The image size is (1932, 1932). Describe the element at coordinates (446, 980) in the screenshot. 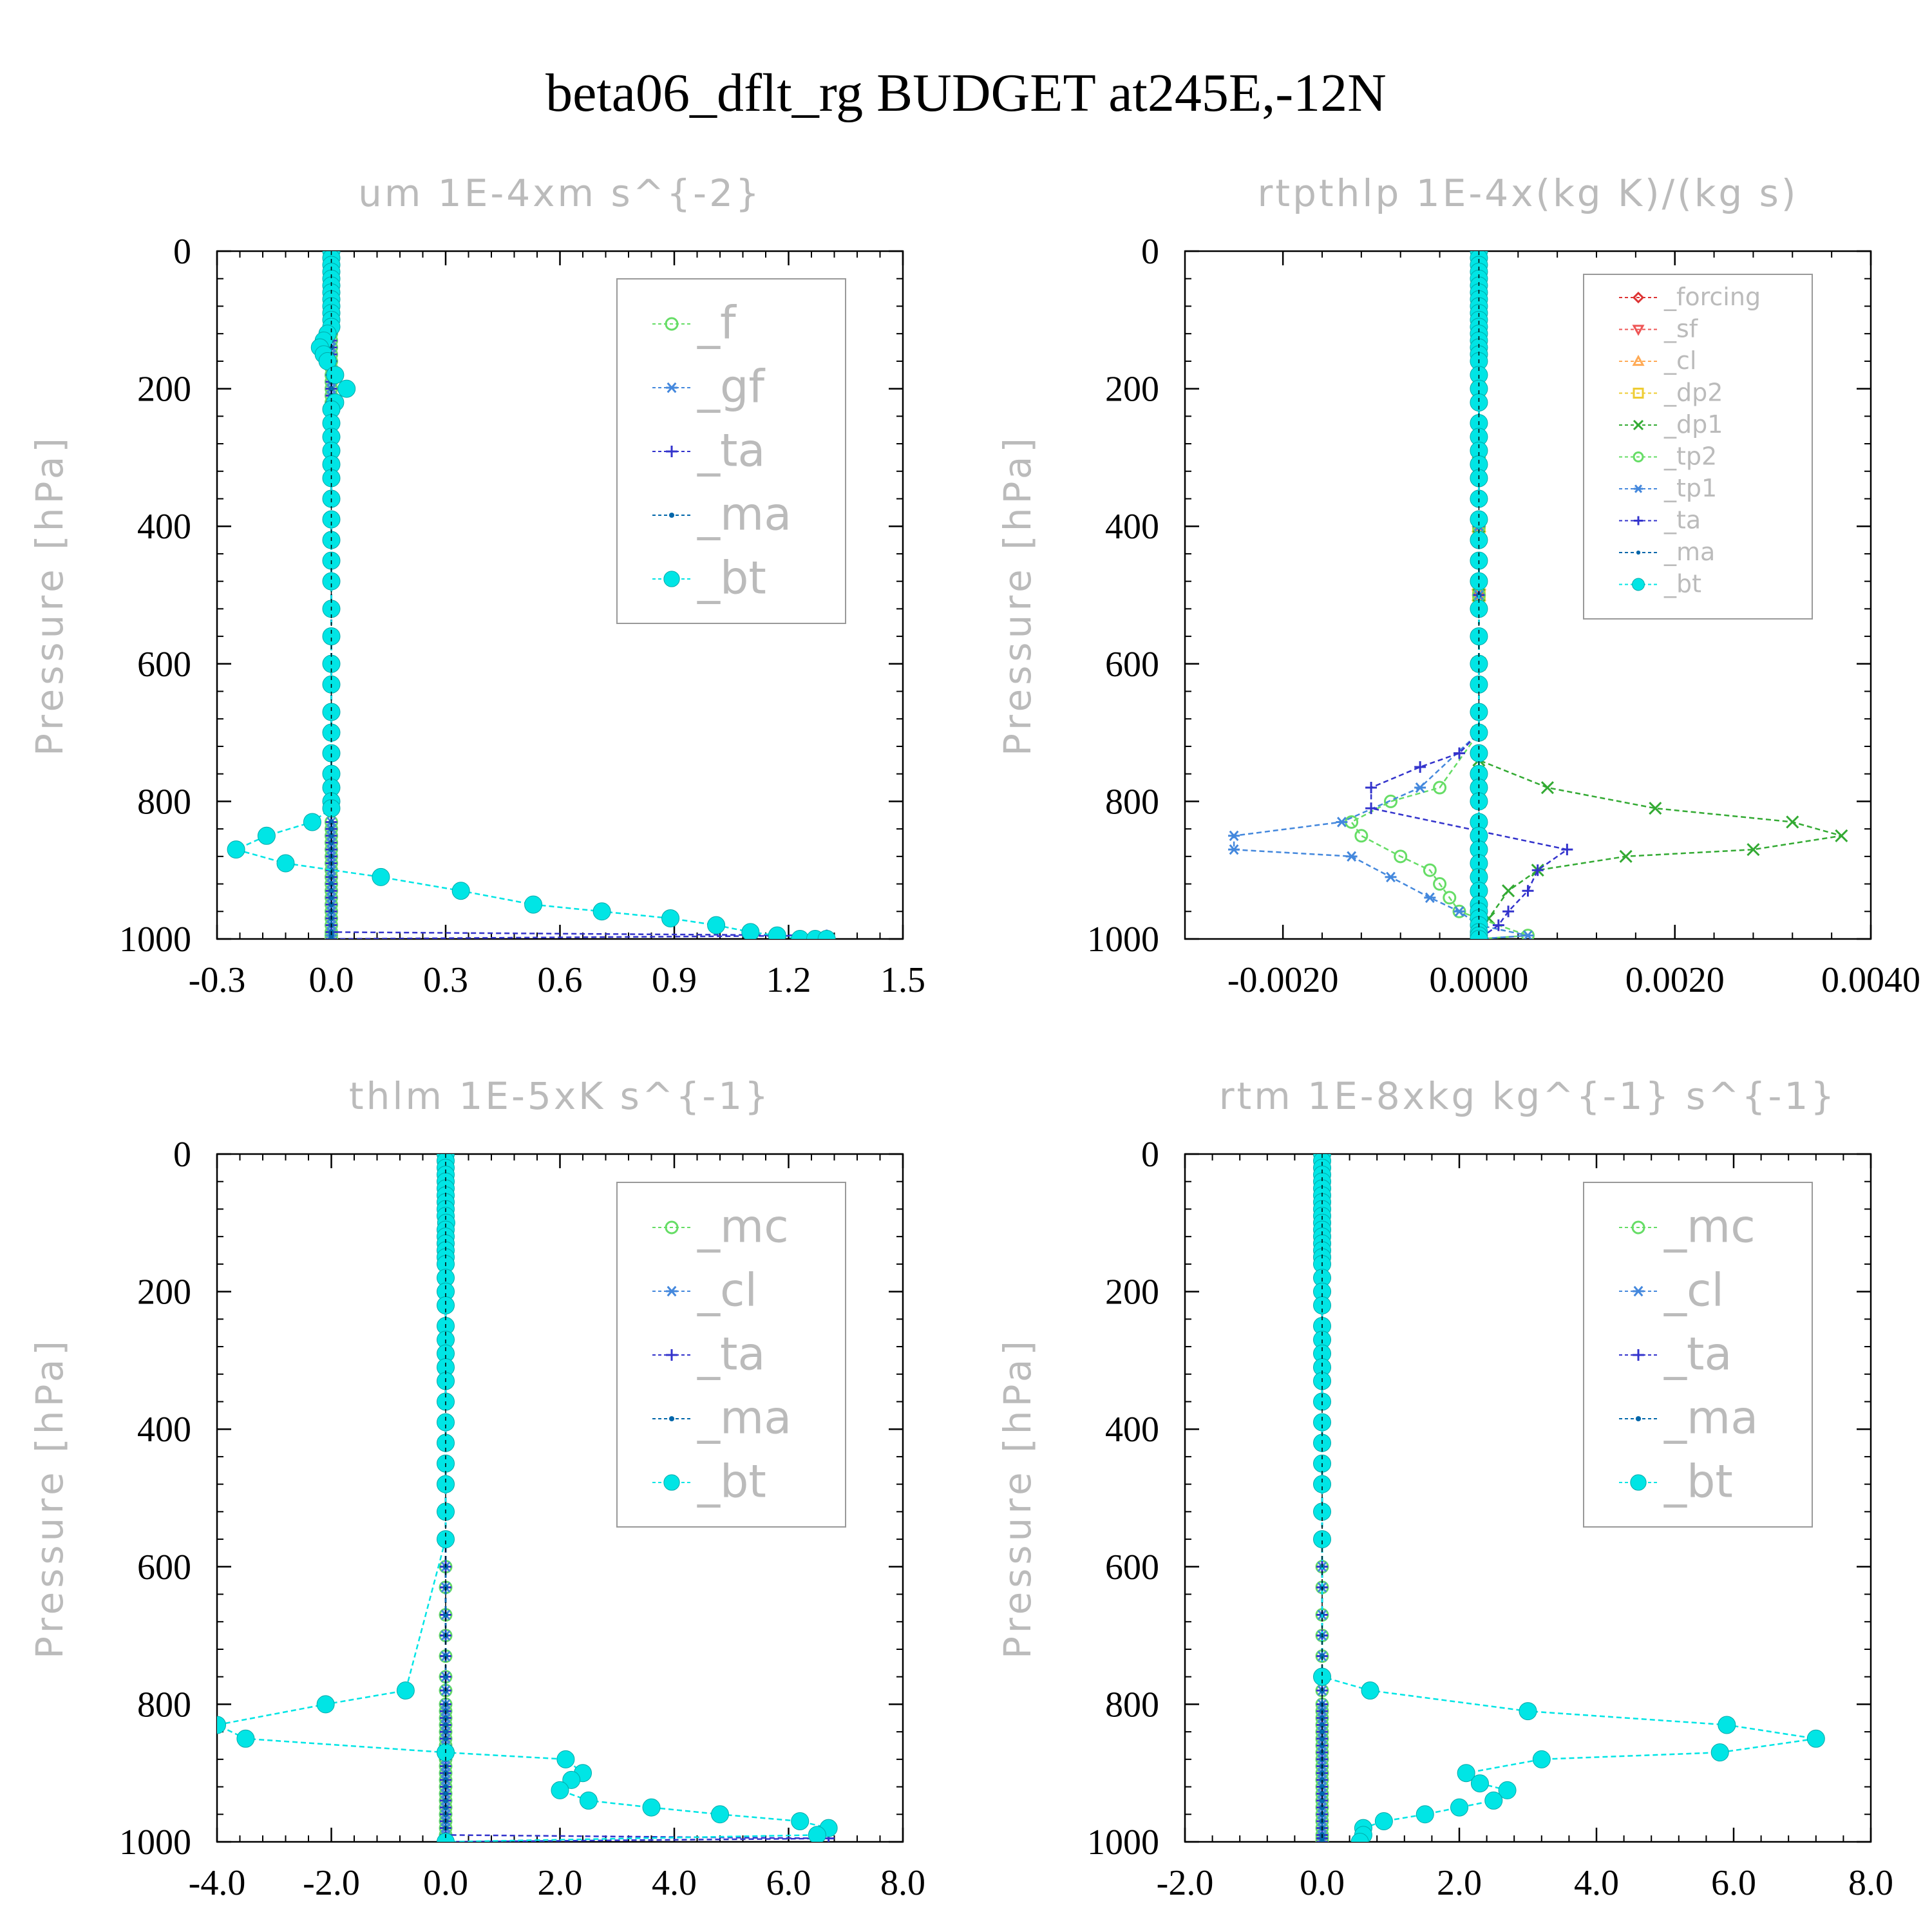

I see `x-tick-label: 0.3` at that location.